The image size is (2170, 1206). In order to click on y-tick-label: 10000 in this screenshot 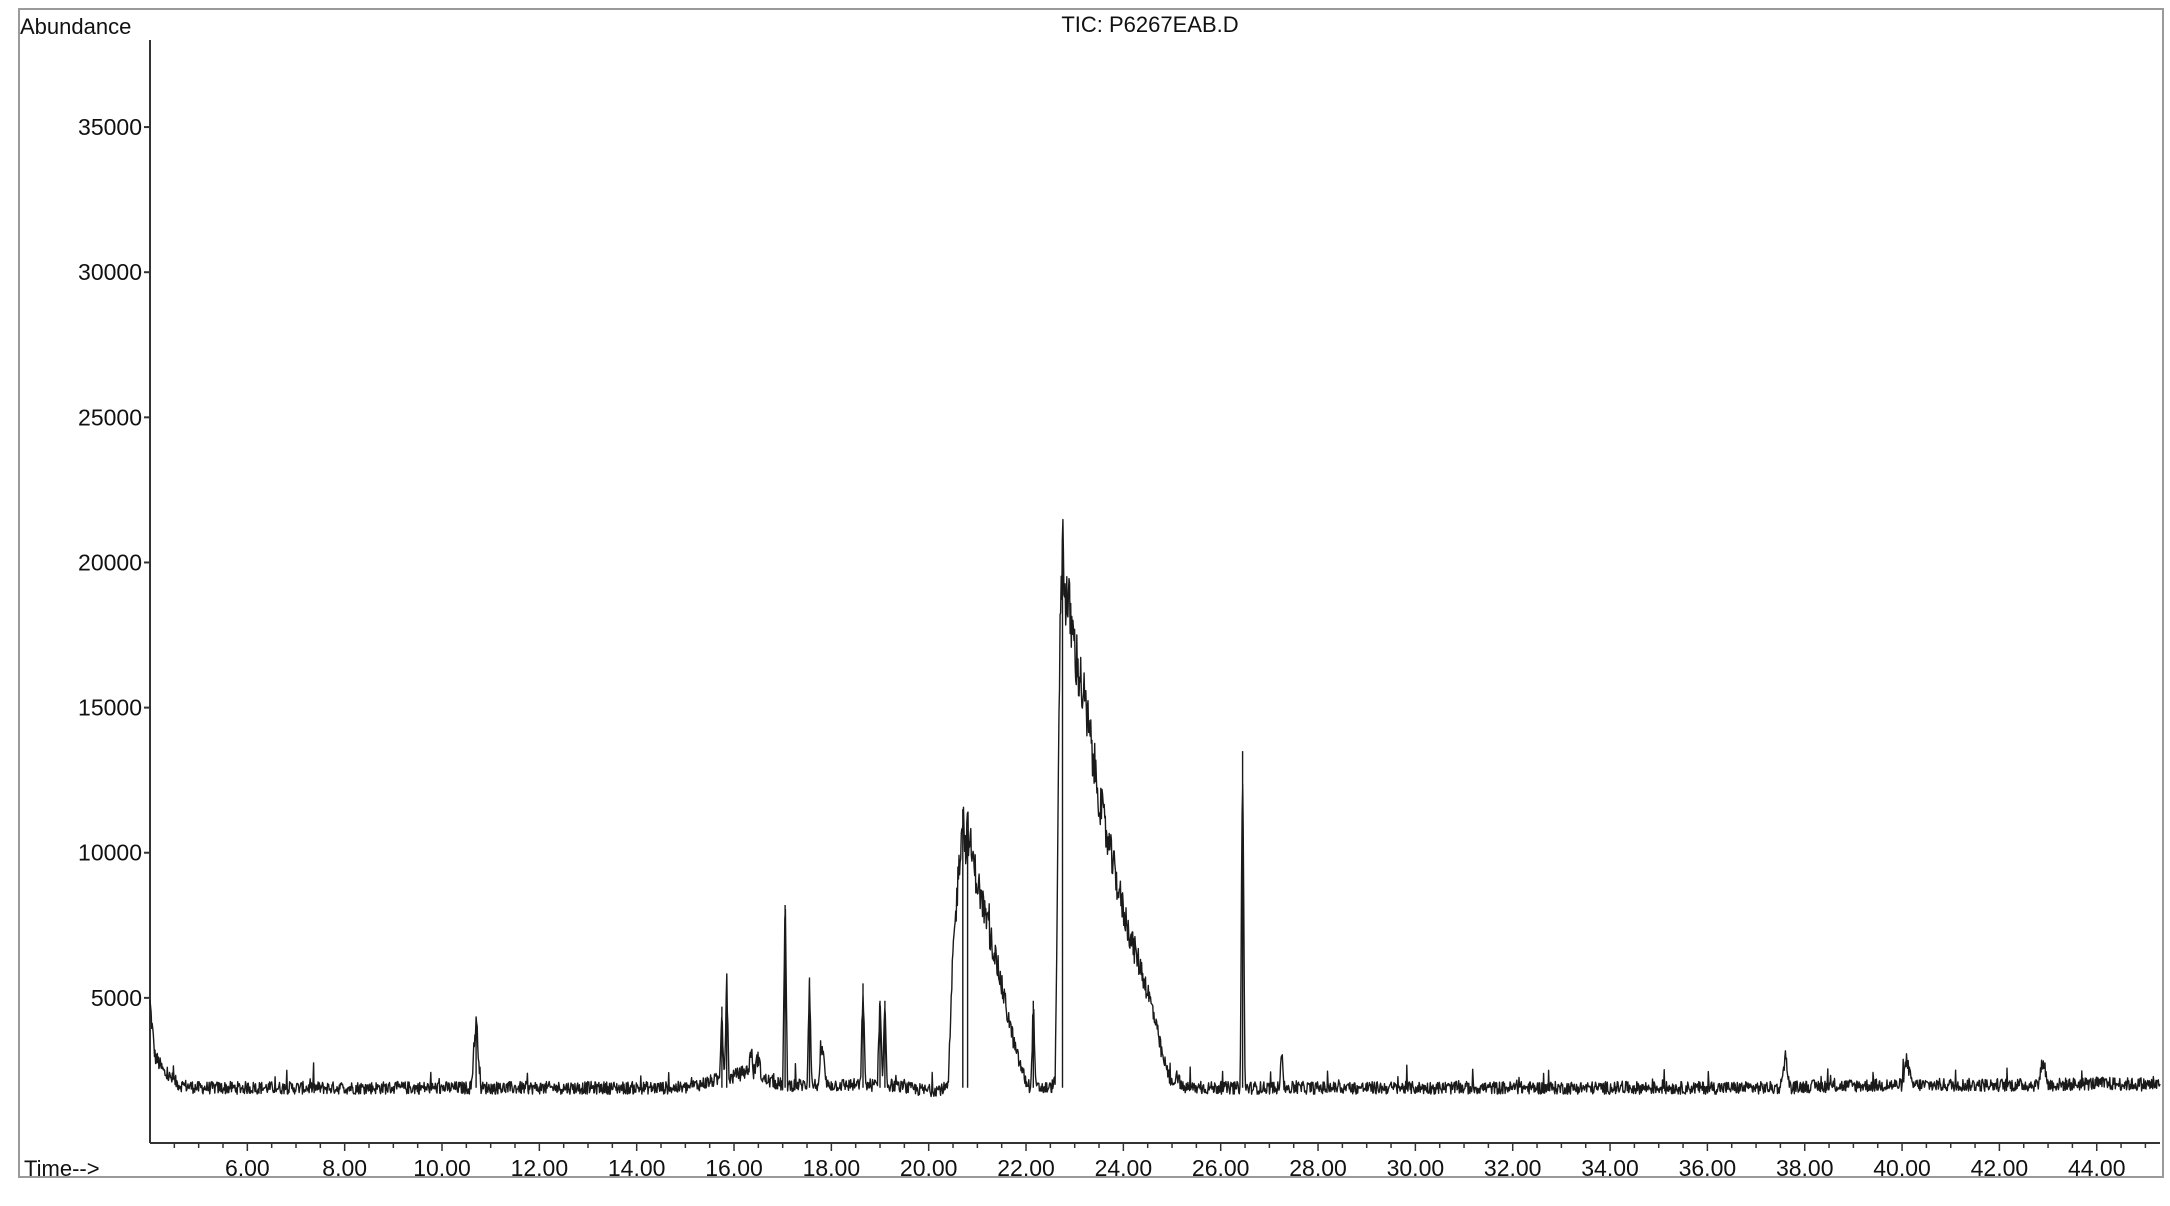, I will do `click(110, 853)`.